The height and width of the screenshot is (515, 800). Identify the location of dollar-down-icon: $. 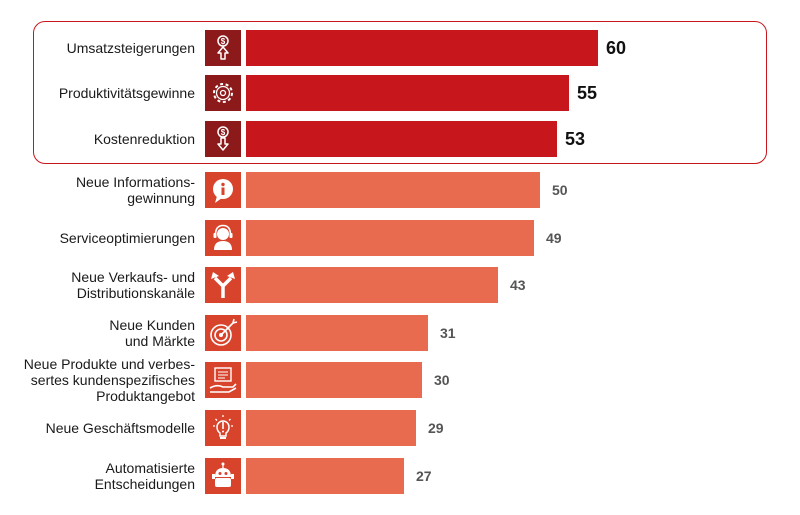
(223, 139).